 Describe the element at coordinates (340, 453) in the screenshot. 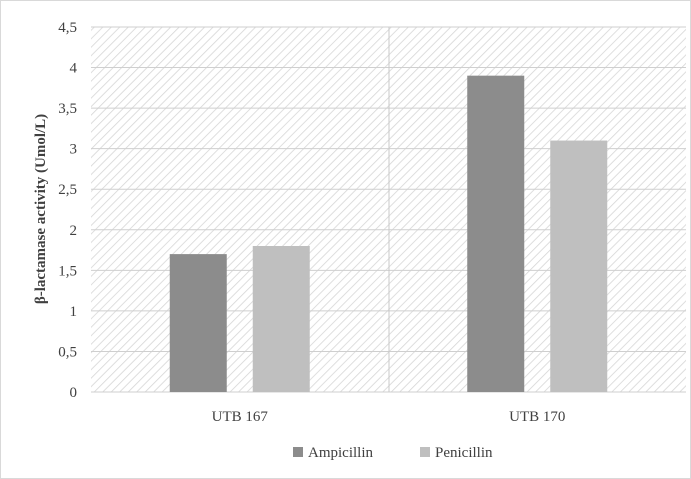

I see `legend-label: Ampicillin` at that location.